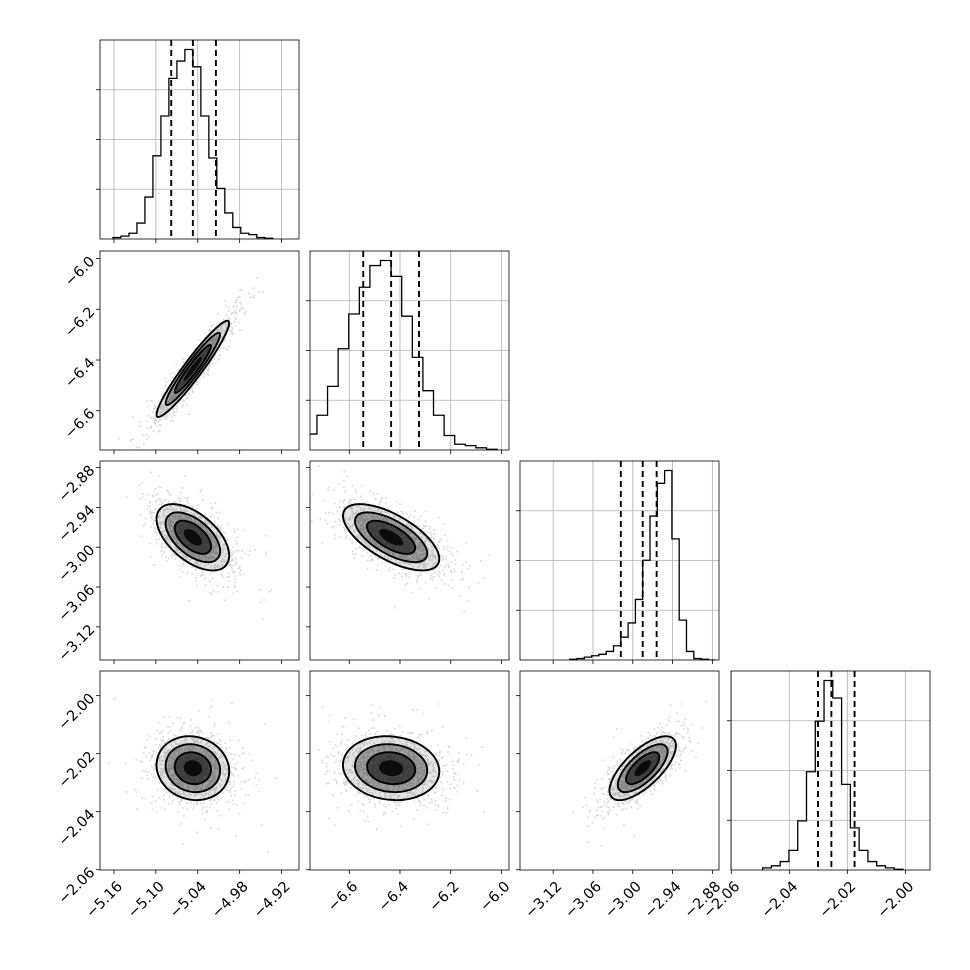 This screenshot has width=970, height=970. I want to click on x-tick-label: −5.16, so click(104, 900).